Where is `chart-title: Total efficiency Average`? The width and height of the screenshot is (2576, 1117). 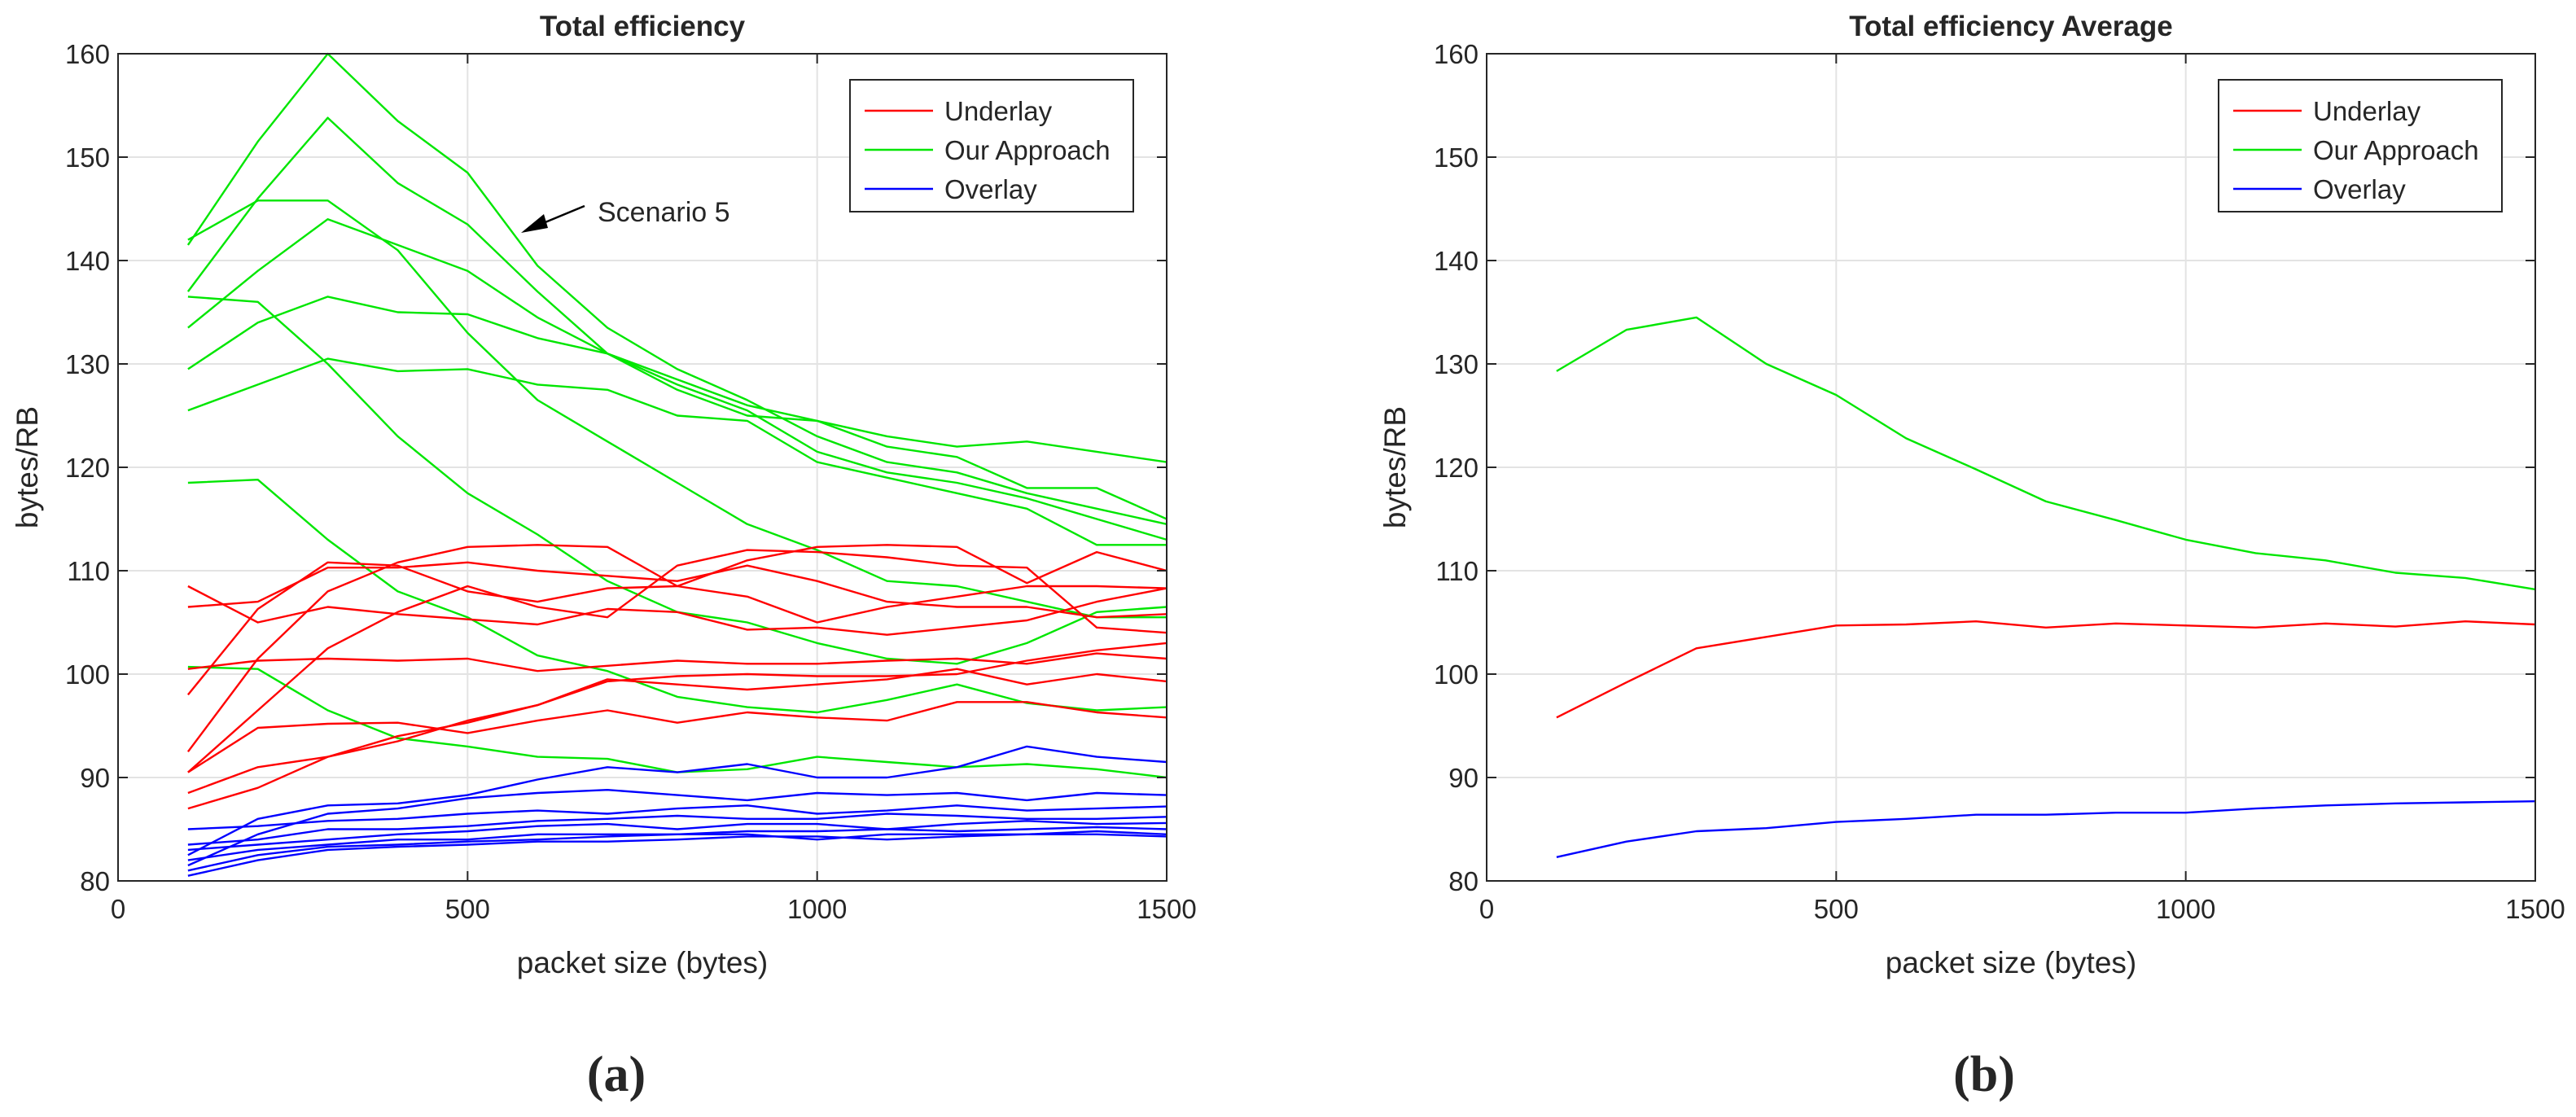 chart-title: Total efficiency Average is located at coordinates (2010, 27).